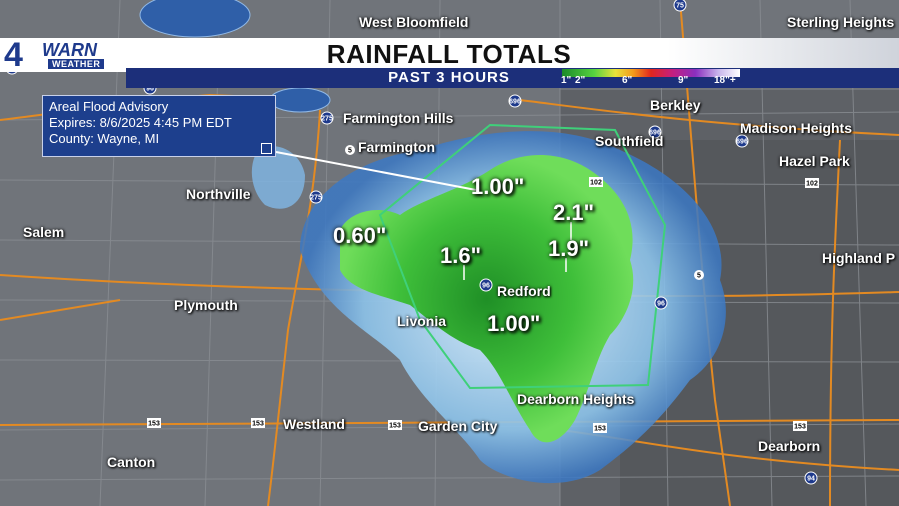  I want to click on city-label-dearborn: Dearborn, so click(789, 446).